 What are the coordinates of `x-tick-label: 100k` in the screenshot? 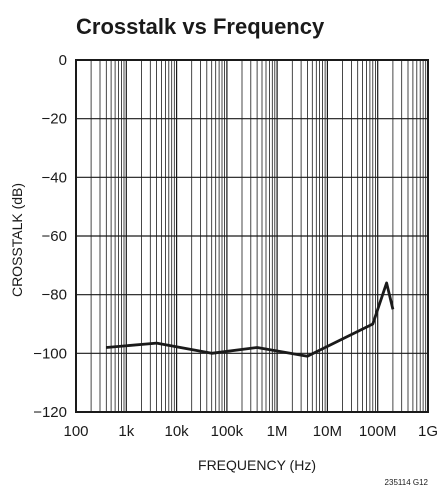 It's located at (227, 431).